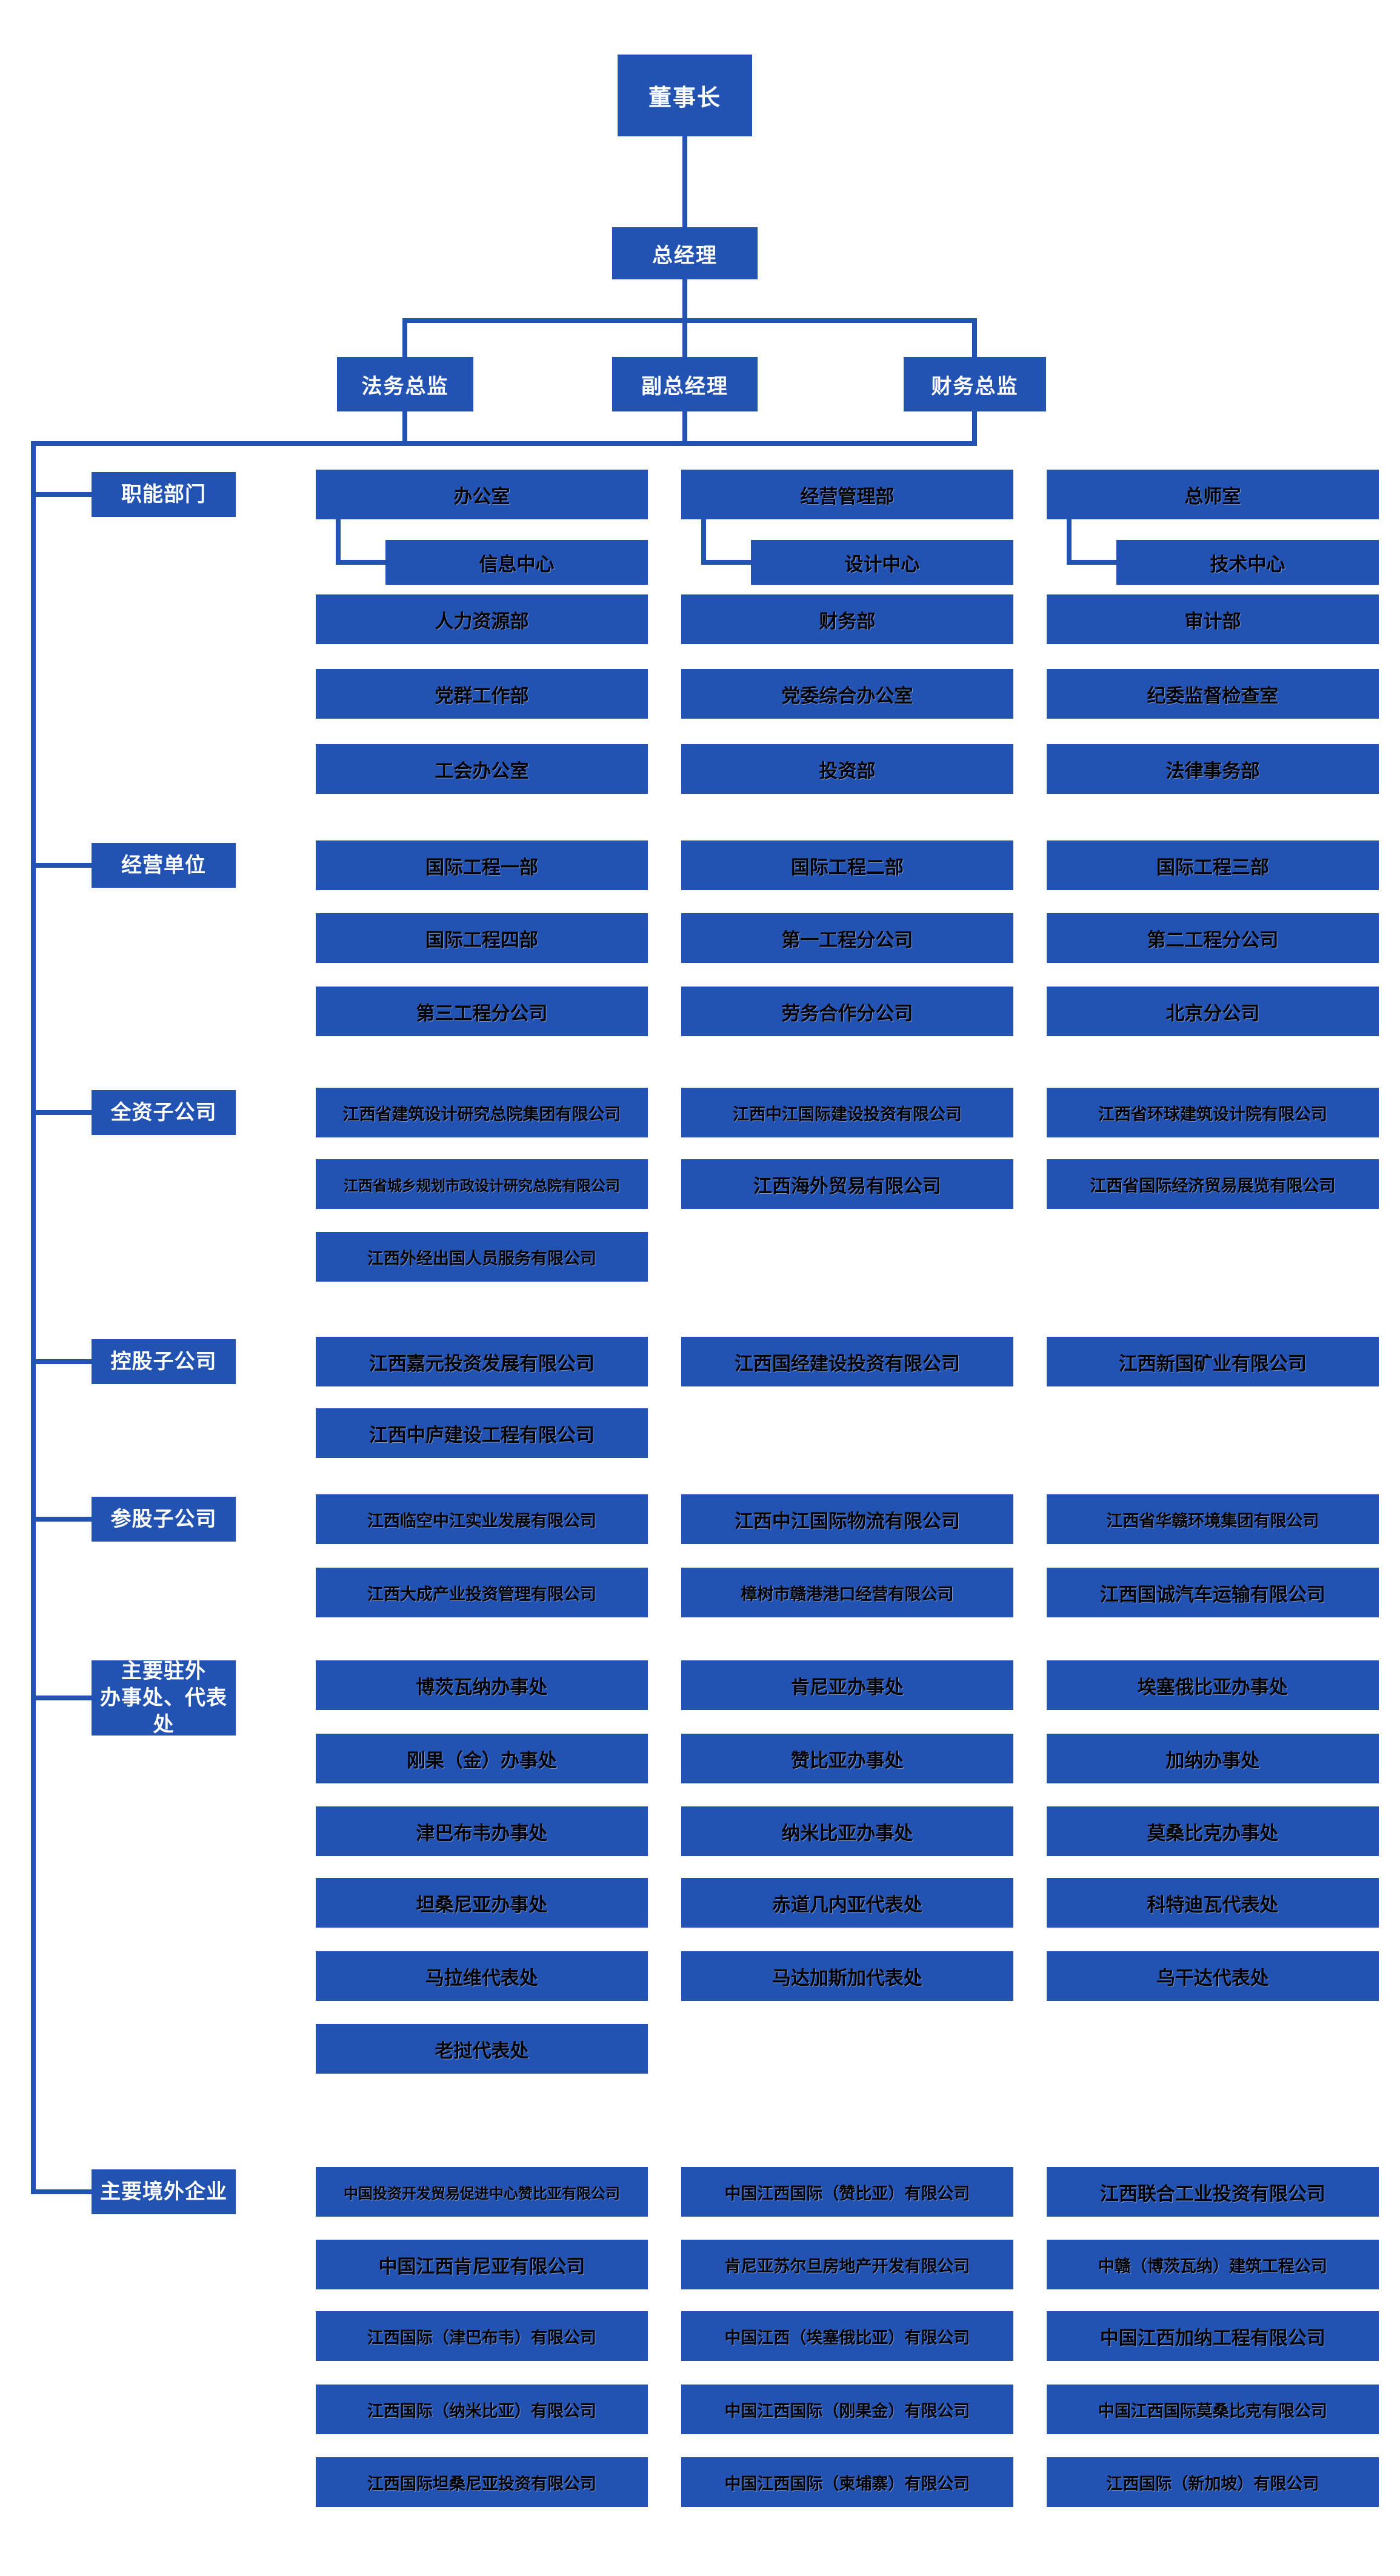 This screenshot has height=2576, width=1400. What do you see at coordinates (482, 1685) in the screenshot?
I see `org-node: 博茨瓦纳办事处` at bounding box center [482, 1685].